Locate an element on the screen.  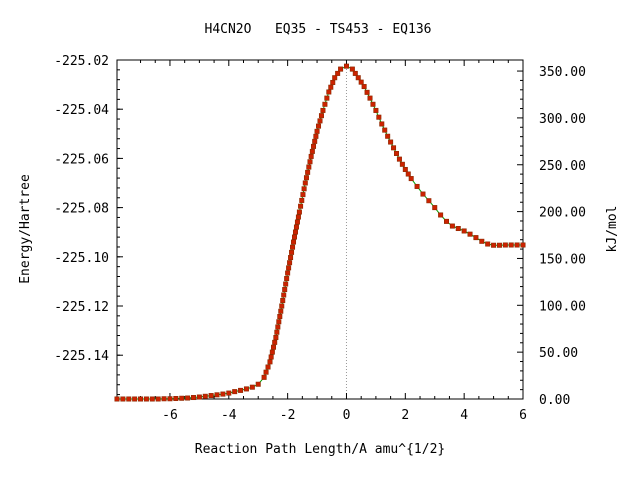
y-axis-label-left: Energy/Hartree is located at coordinates (25, 229).